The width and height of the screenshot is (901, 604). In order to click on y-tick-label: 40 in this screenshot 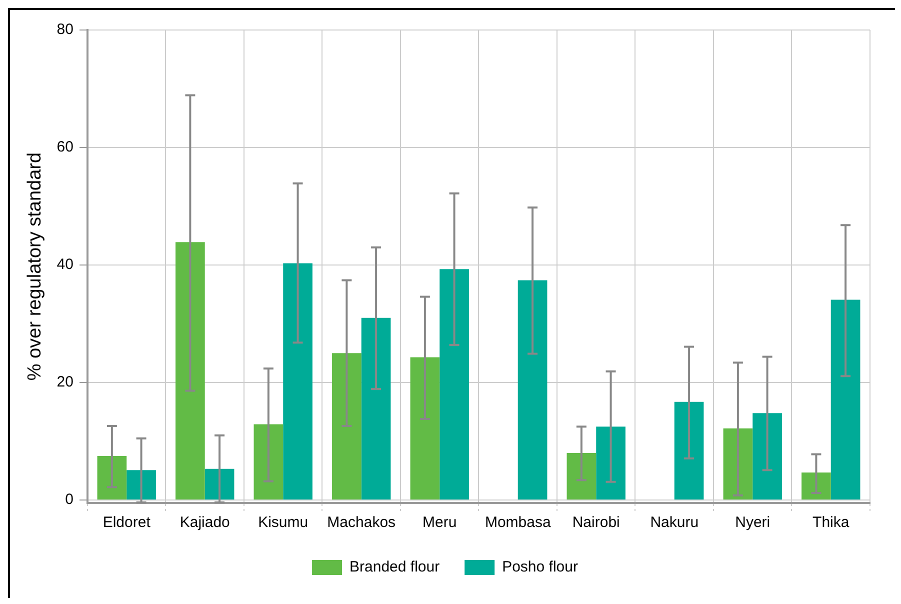, I will do `click(65, 265)`.